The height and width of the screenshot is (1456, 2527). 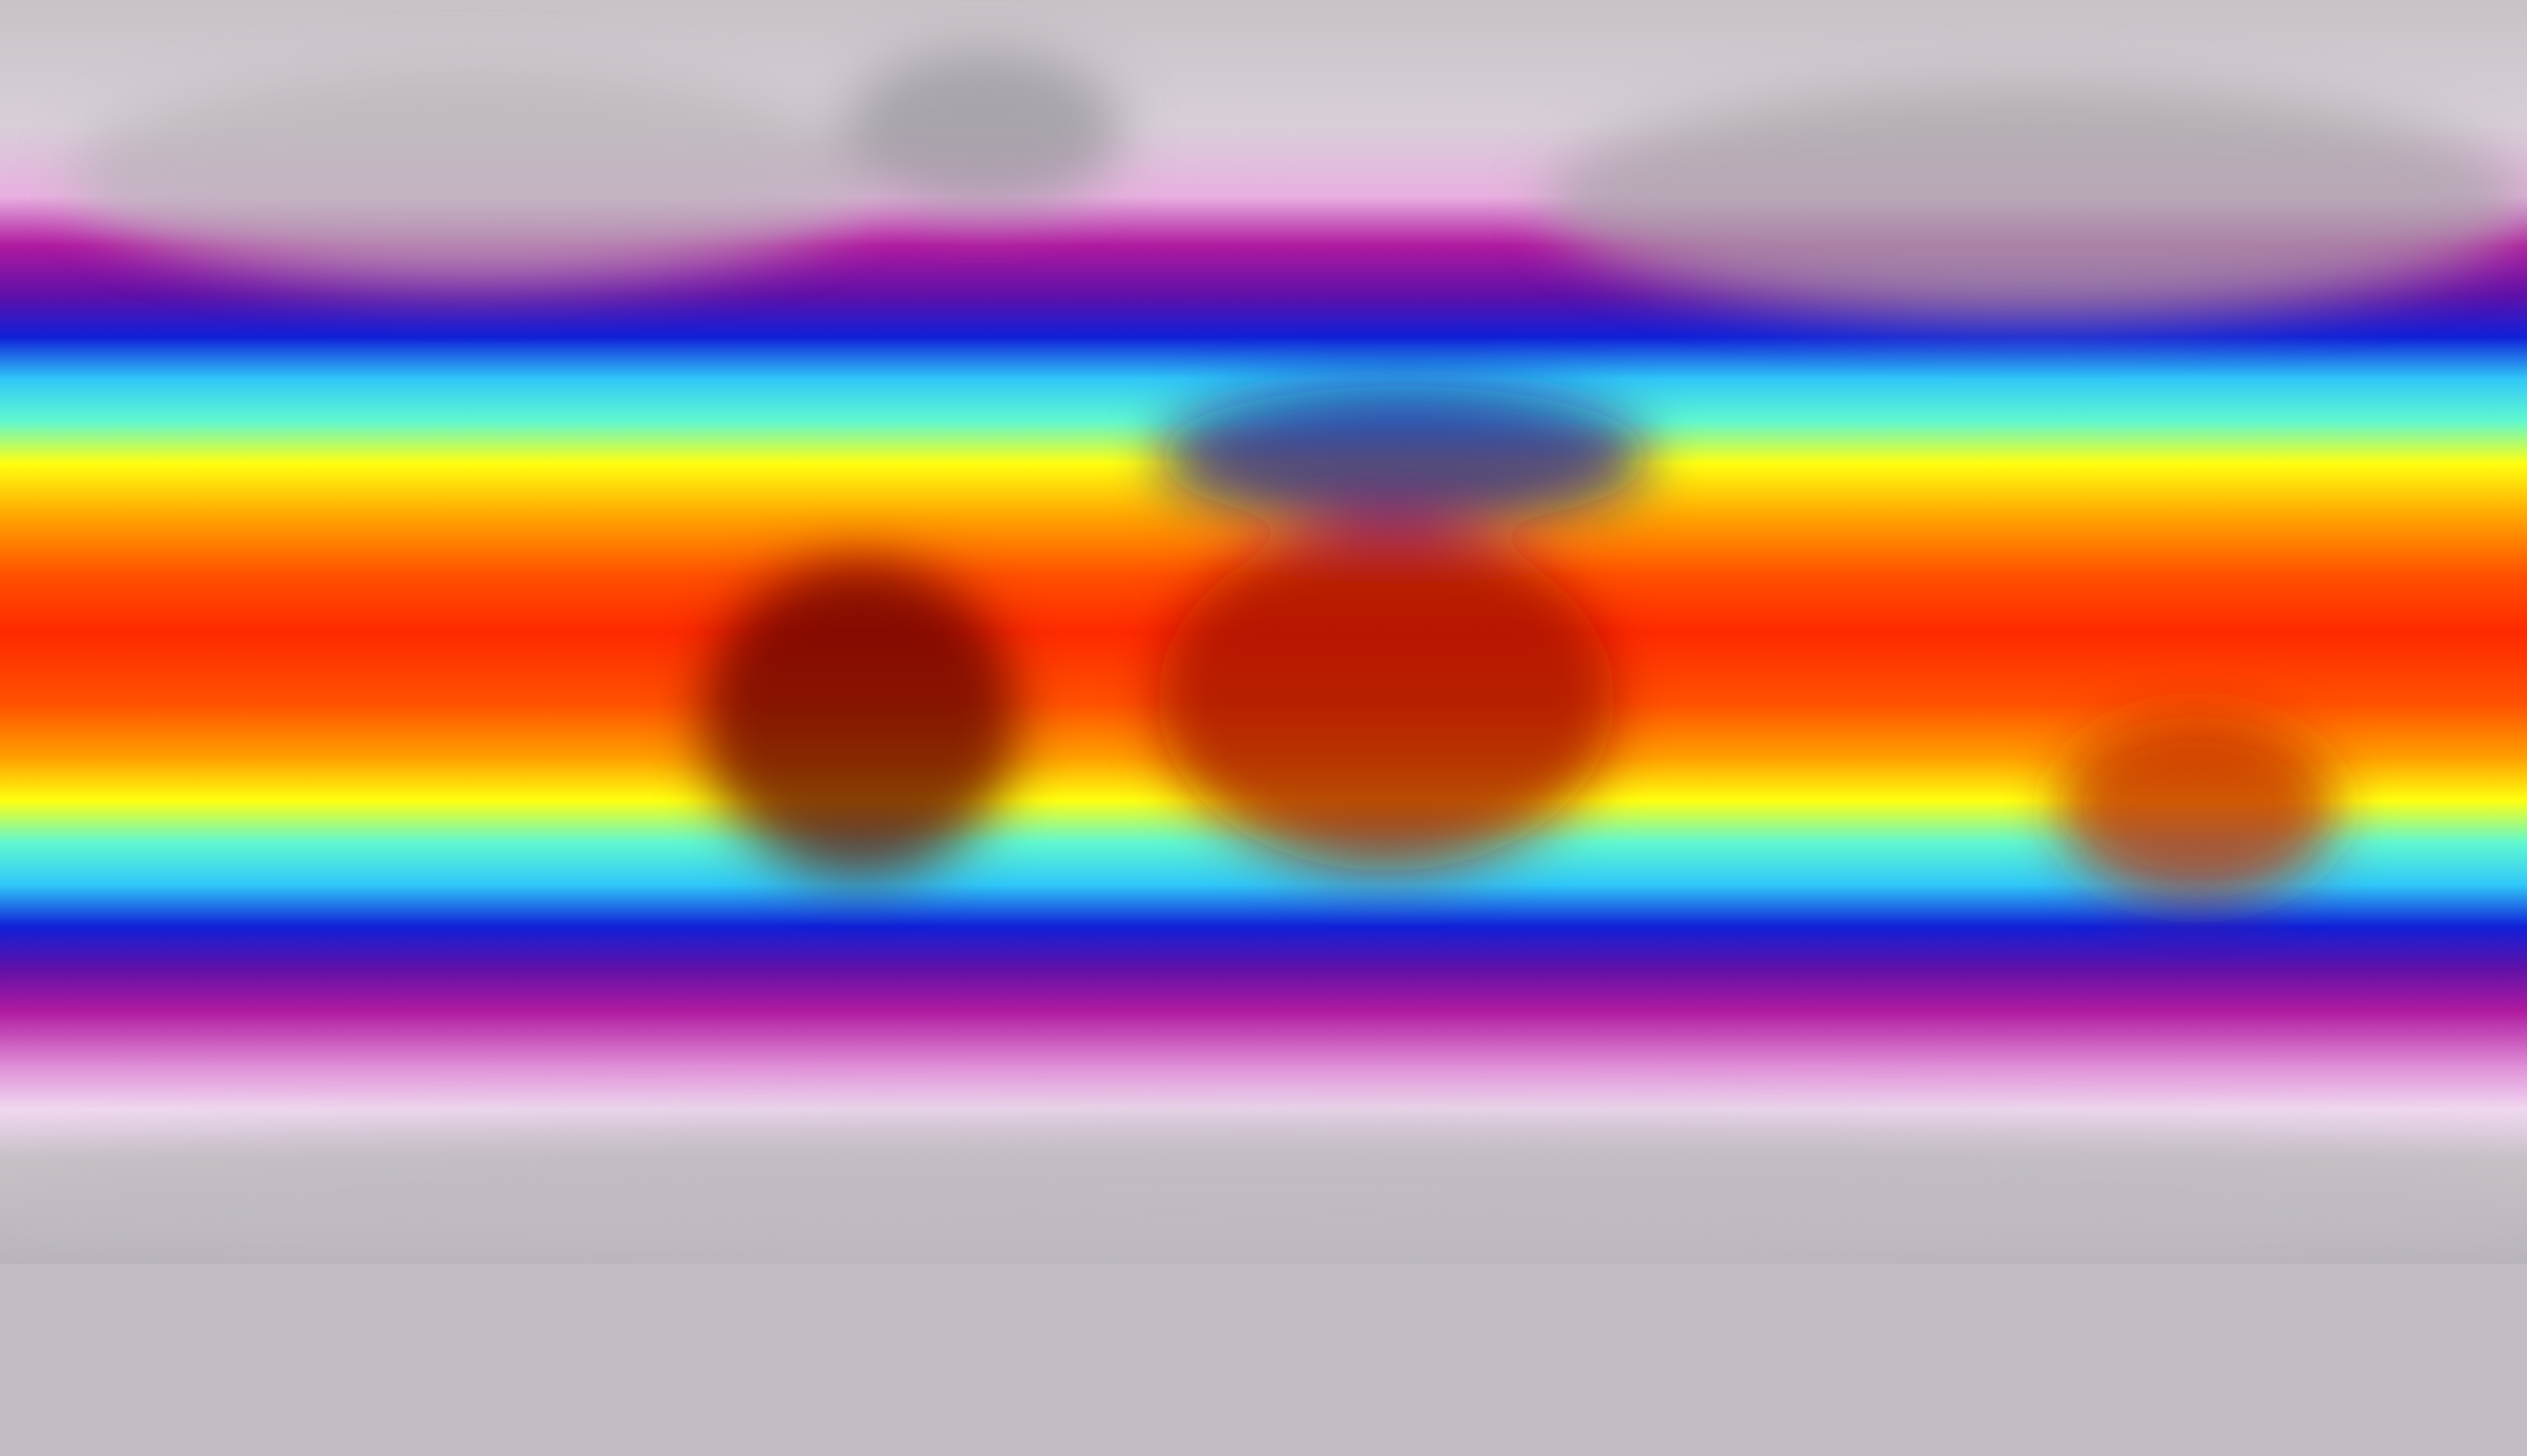 I want to click on region-antarctica, so click(x=1263, y=1193).